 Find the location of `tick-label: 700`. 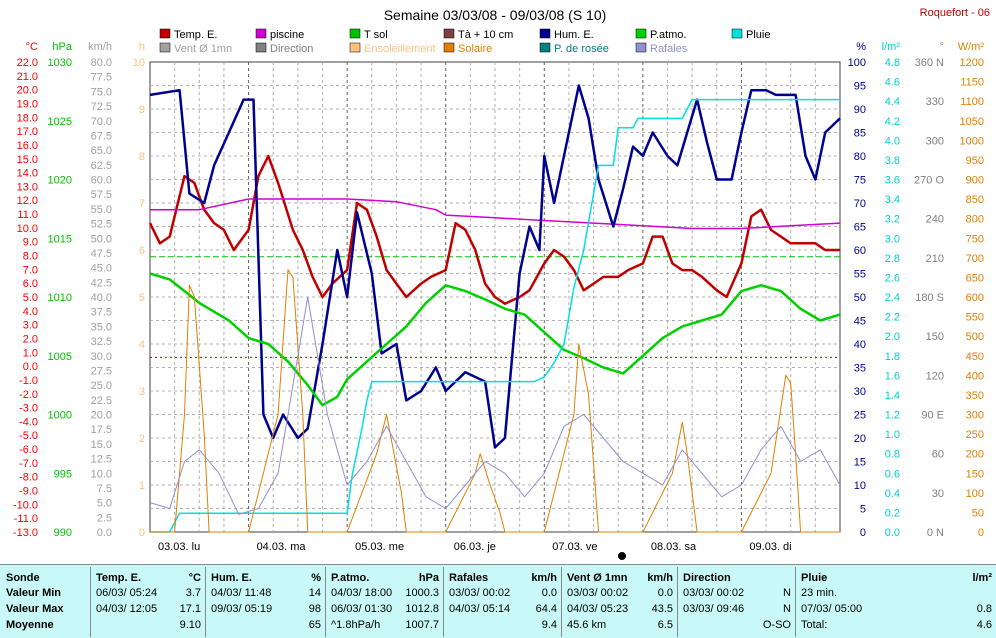

tick-label: 700 is located at coordinates (975, 259).